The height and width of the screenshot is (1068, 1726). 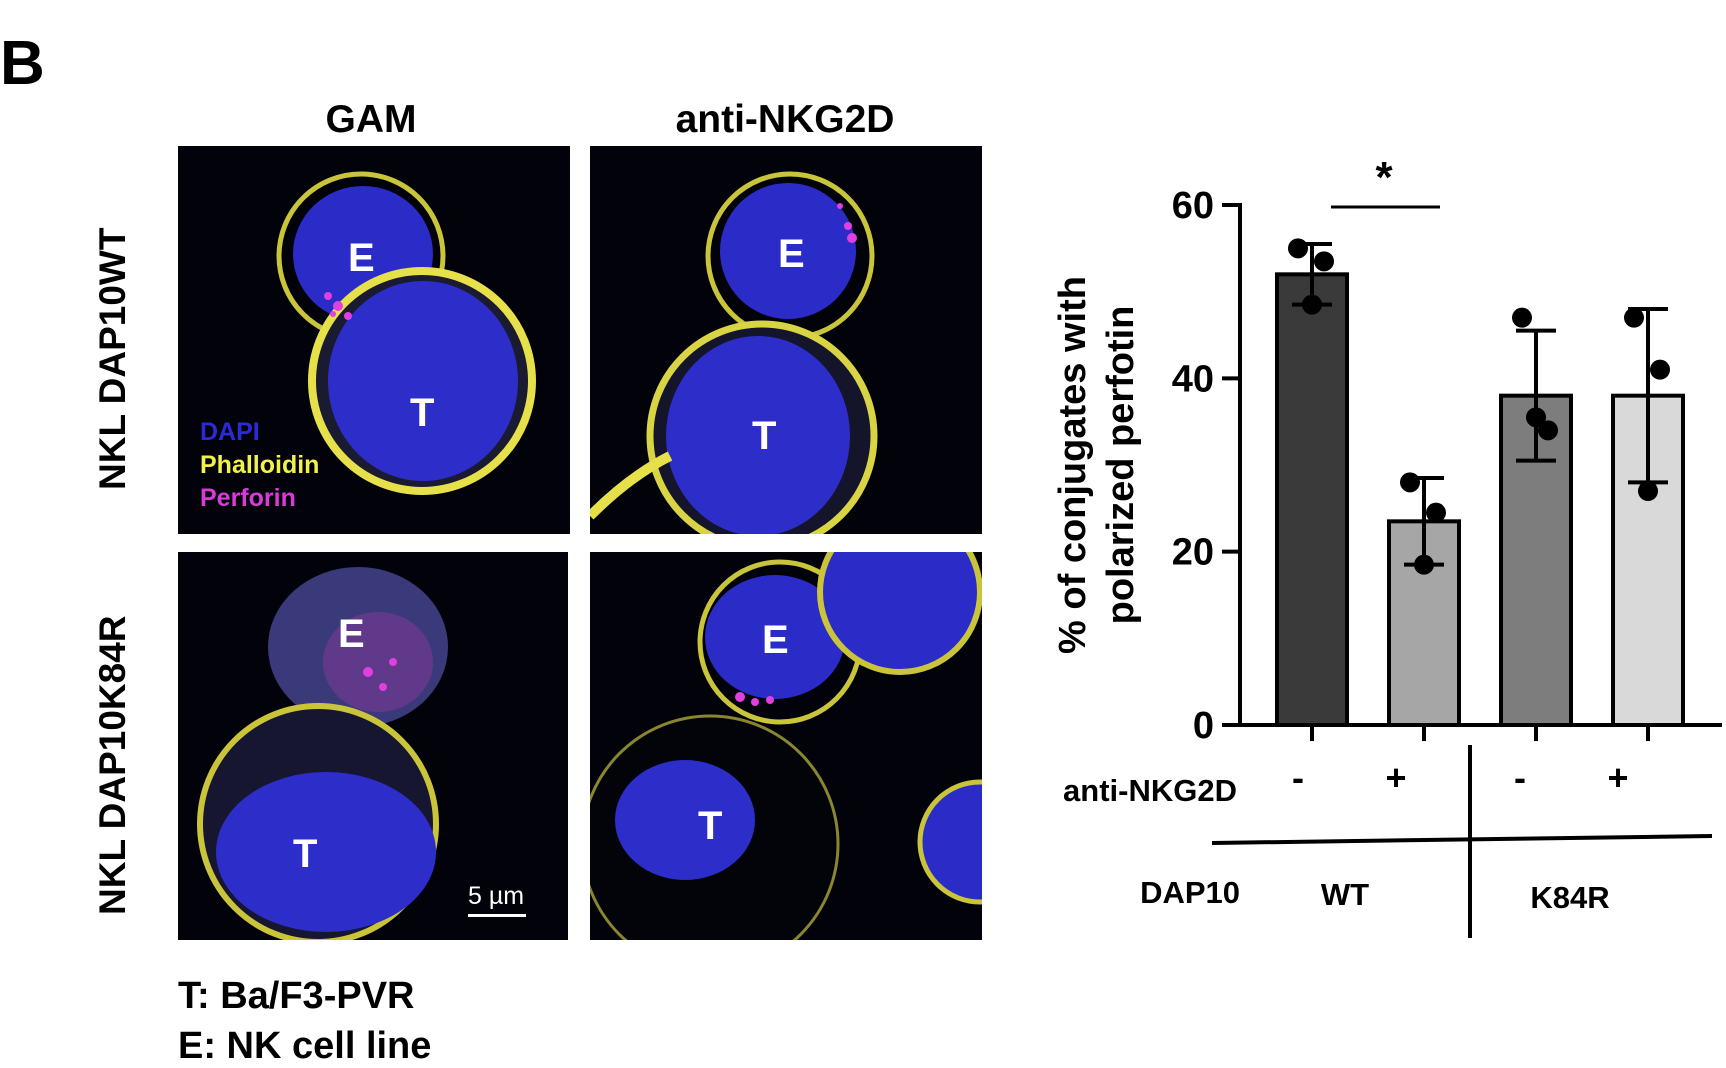 I want to click on key-target: T: Ba/F3-PVR, so click(x=296, y=996).